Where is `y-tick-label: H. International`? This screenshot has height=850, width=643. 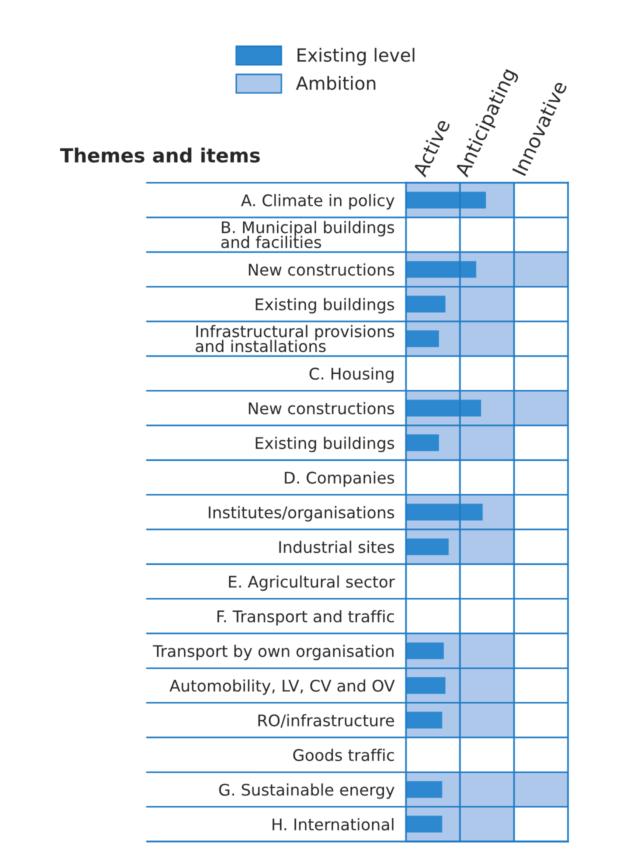 y-tick-label: H. International is located at coordinates (333, 824).